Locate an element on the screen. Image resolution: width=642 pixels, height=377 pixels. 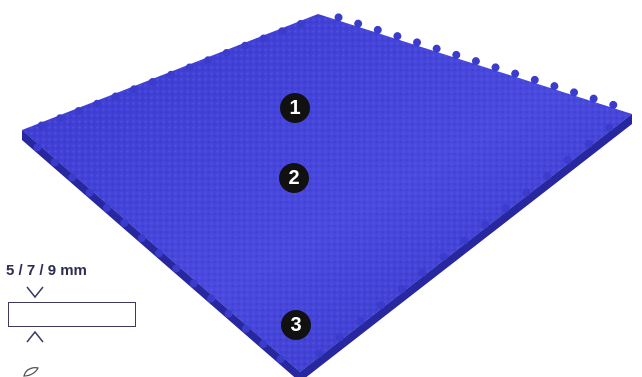
marker-3: 3 is located at coordinates (296, 325).